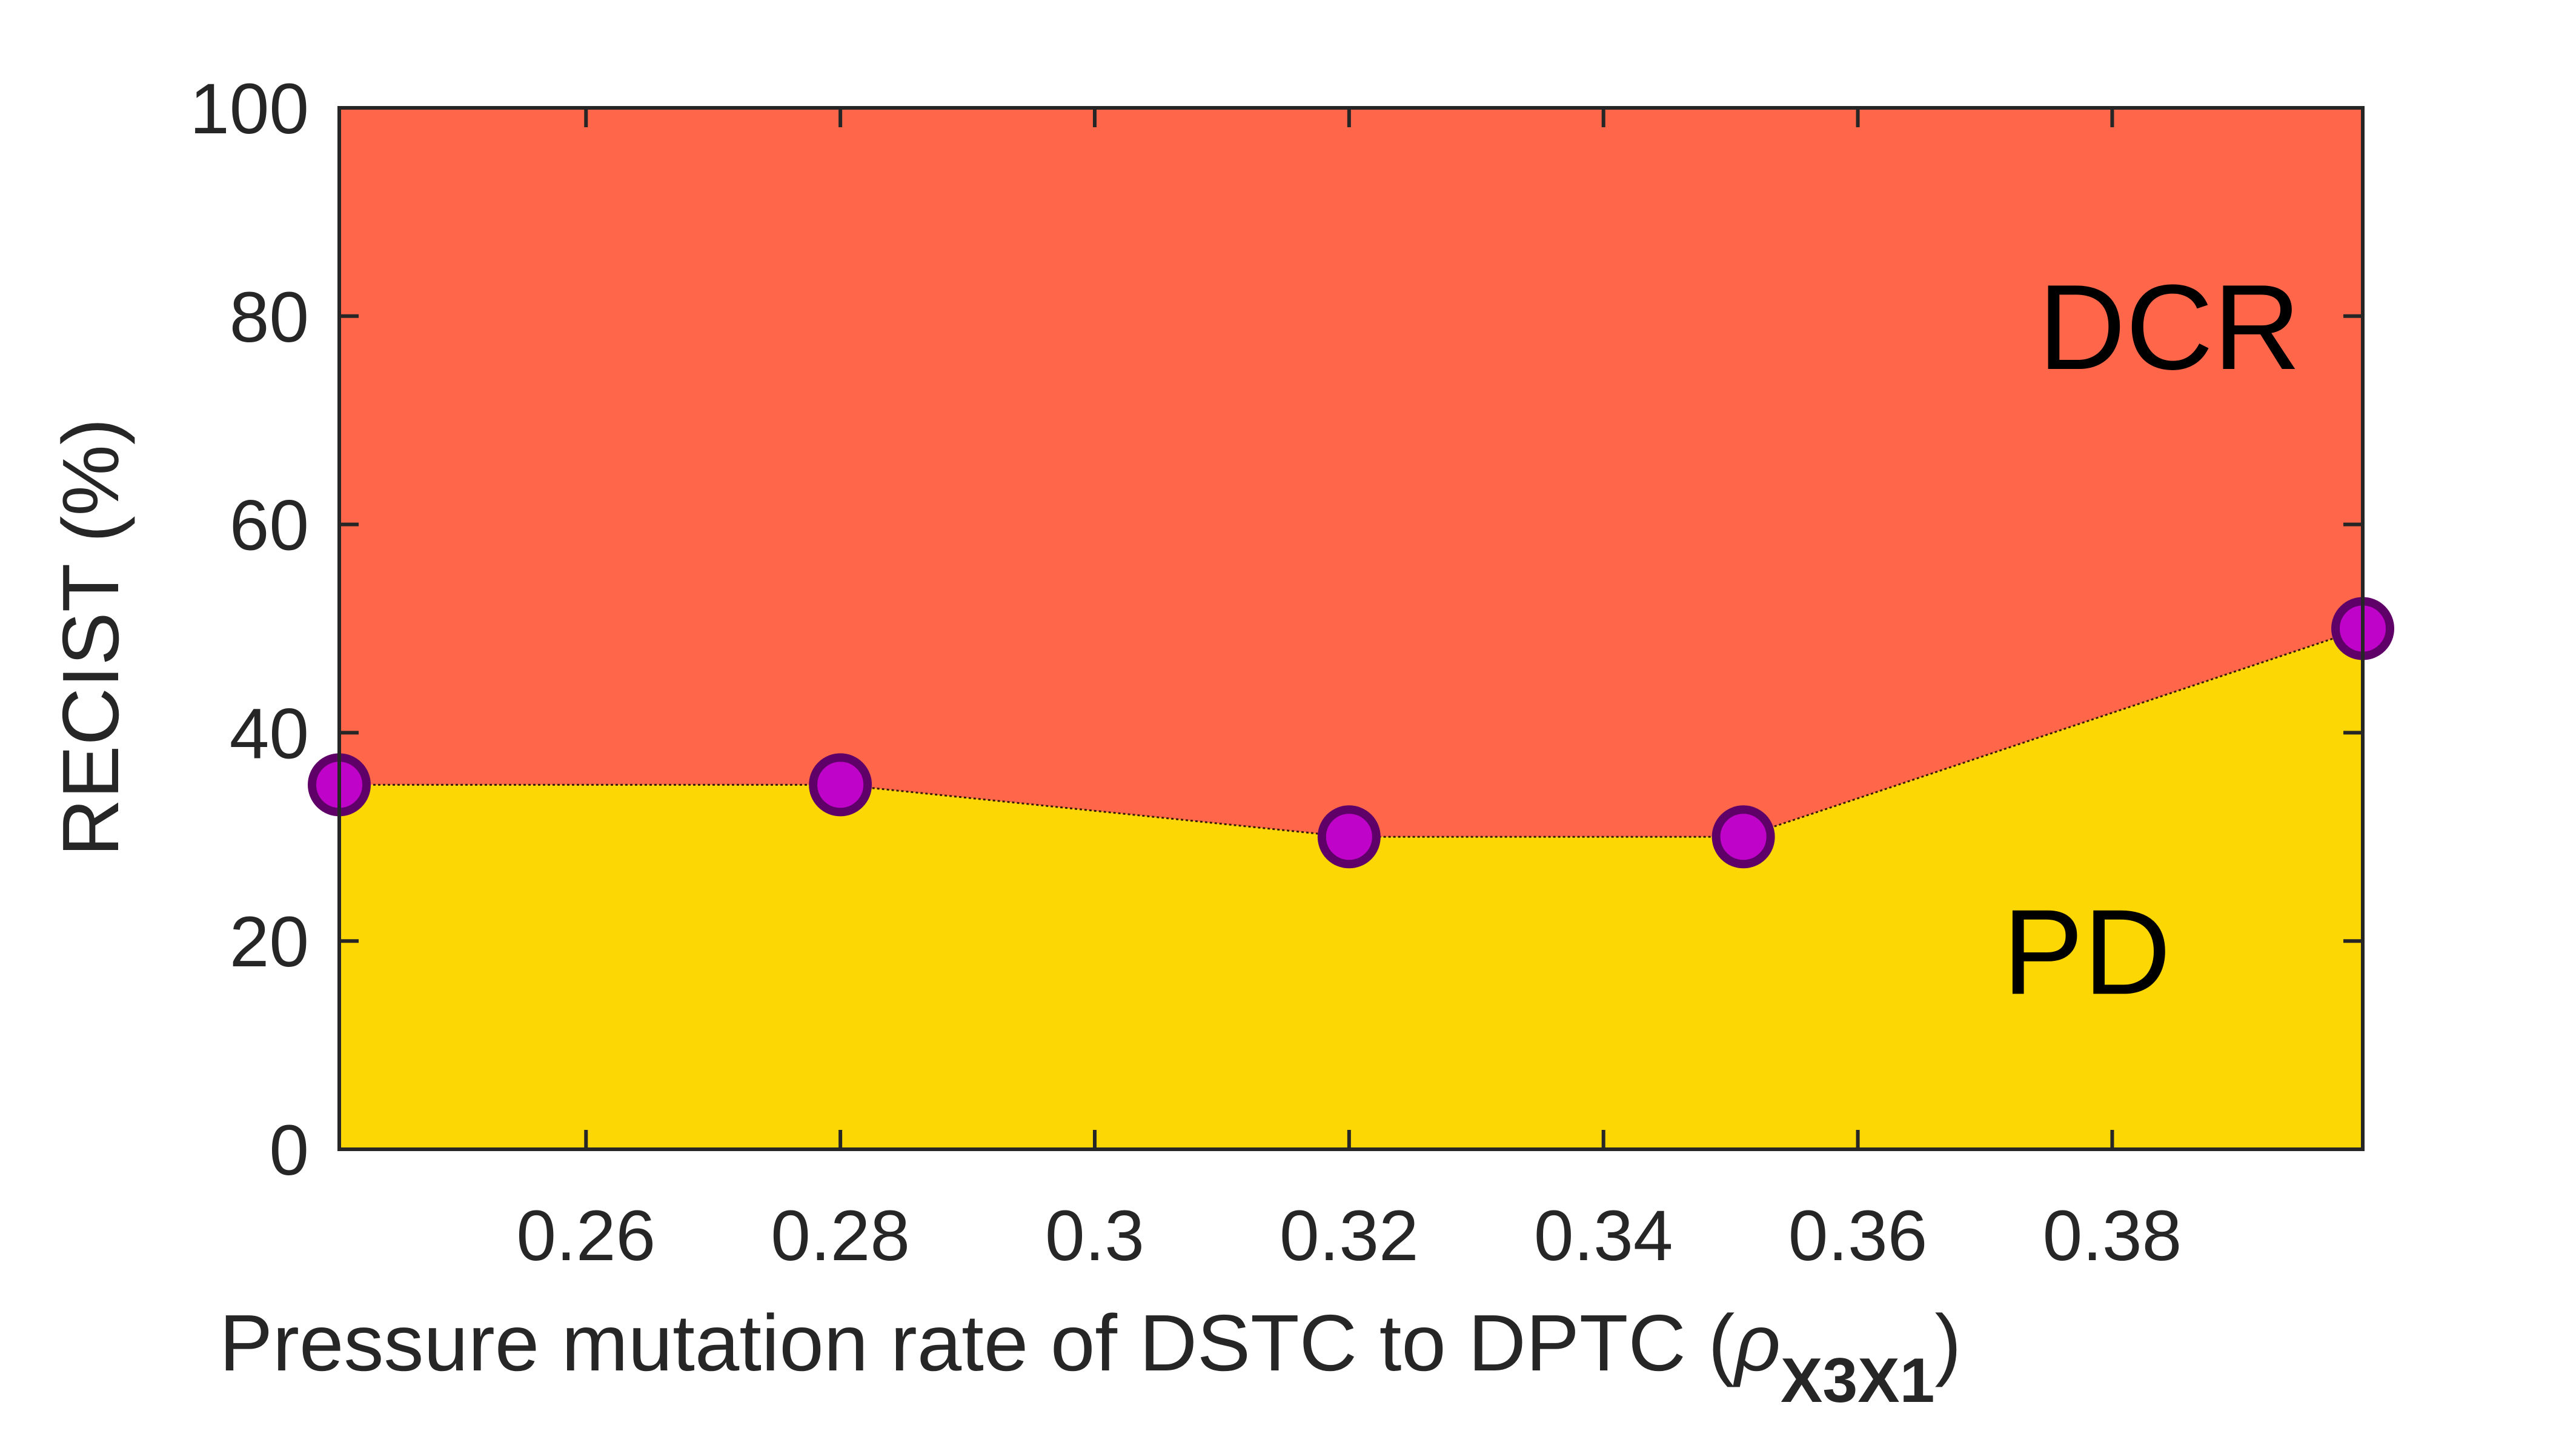 This screenshot has height=1431, width=2576. What do you see at coordinates (289, 1150) in the screenshot?
I see `y-tick-label: 0` at bounding box center [289, 1150].